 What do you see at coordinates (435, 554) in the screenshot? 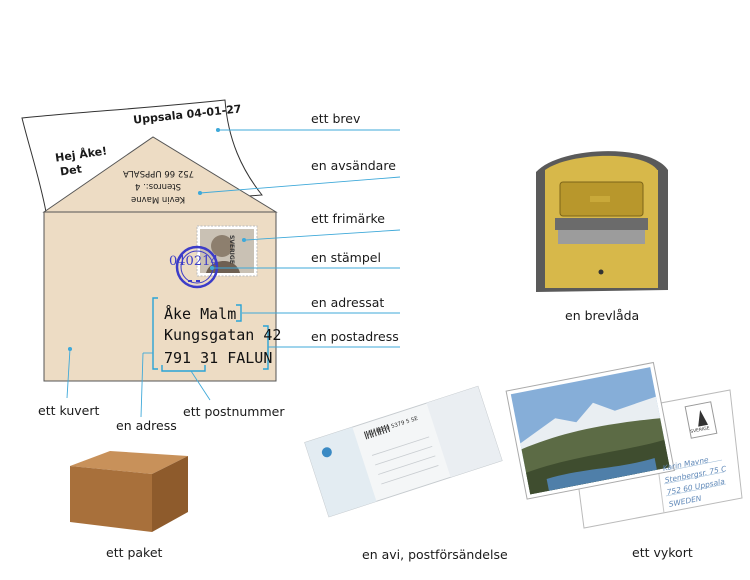
I see `label-notice: en avi, postförsändelse` at bounding box center [435, 554].